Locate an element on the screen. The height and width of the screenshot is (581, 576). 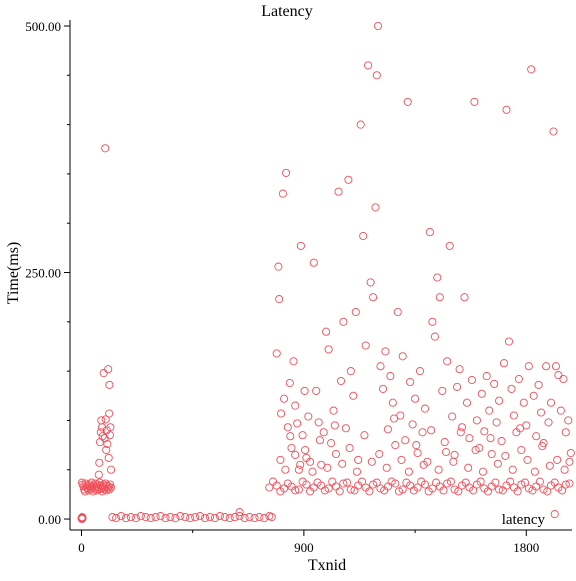
x-tick-label: 0 is located at coordinates (81, 547).